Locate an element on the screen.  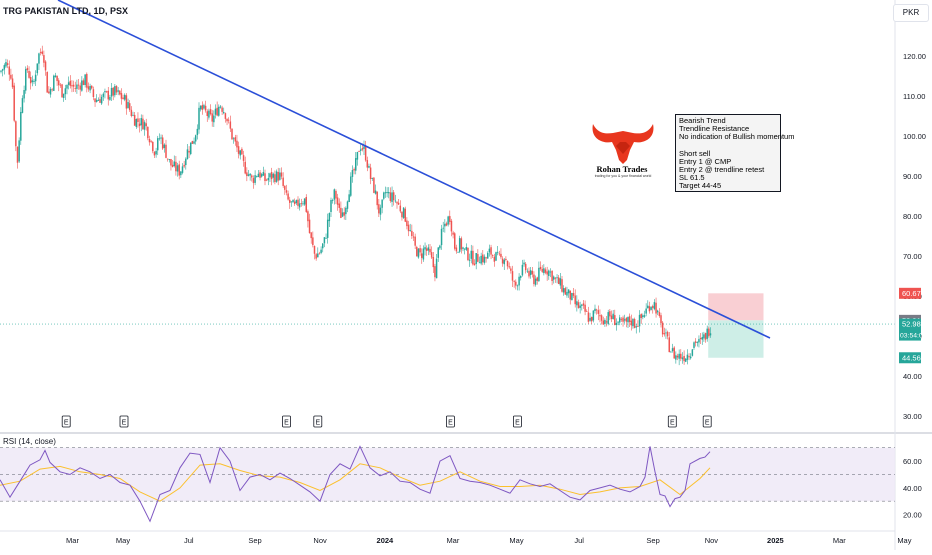
time-axis-label: Jul is located at coordinates (189, 540).